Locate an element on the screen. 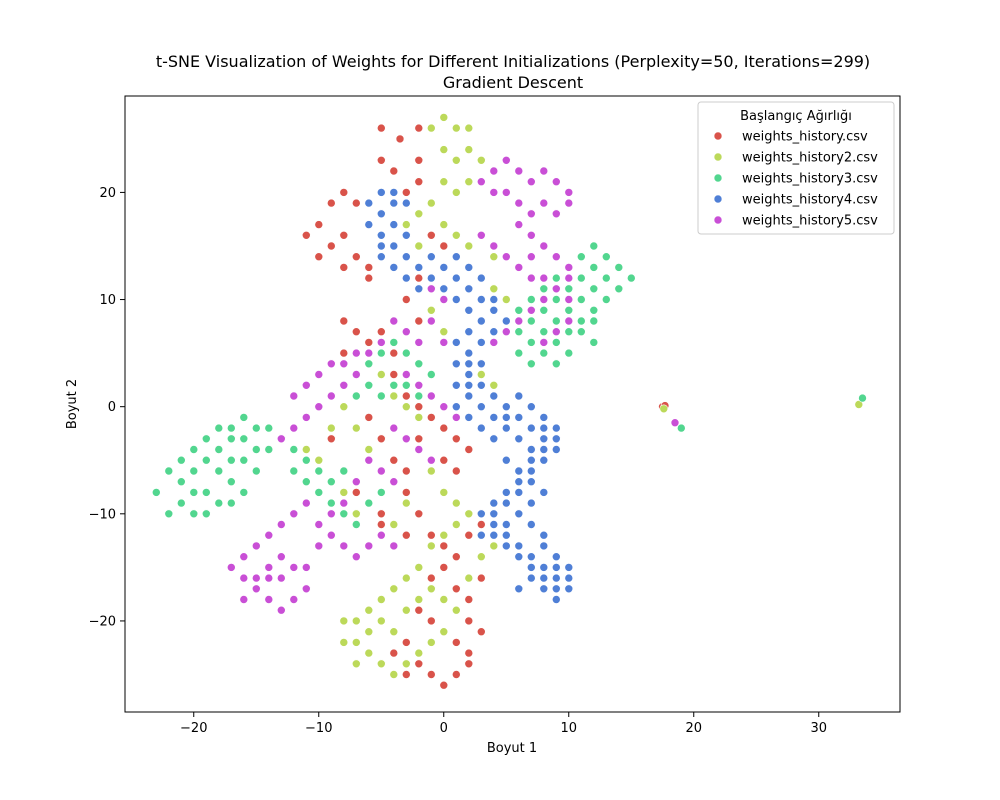 Image resolution: width=1000 pixels, height=800 pixels. x-tick-label-1: −20 is located at coordinates (193, 728).